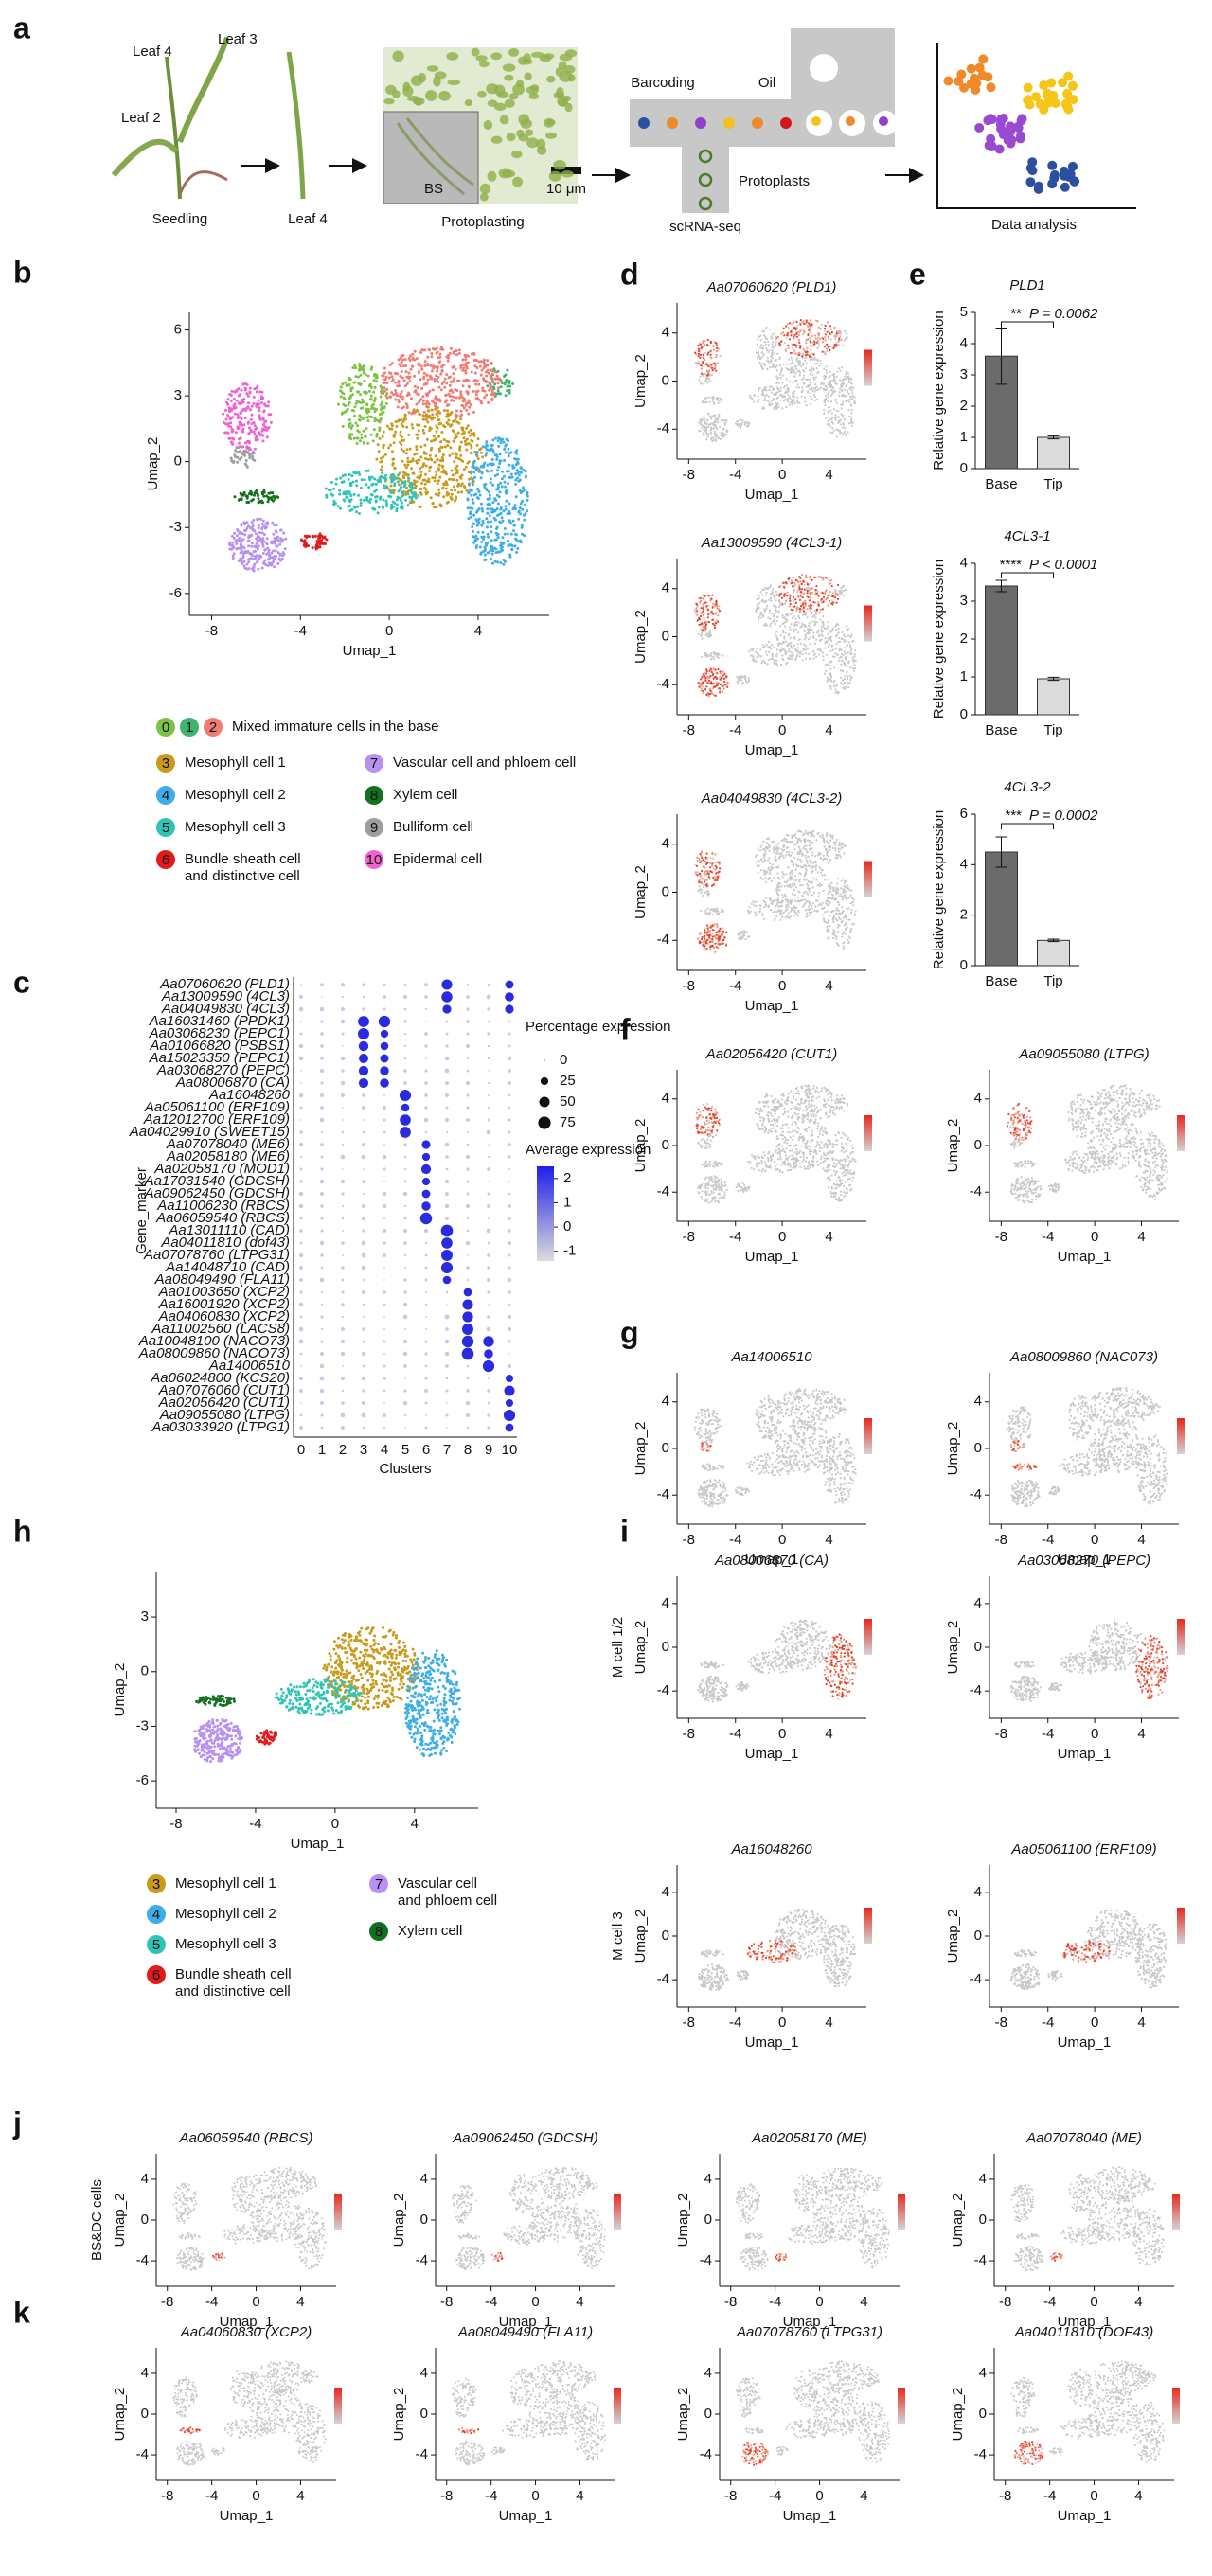 This screenshot has height=2576, width=1212. Describe the element at coordinates (964, 601) in the screenshot. I see `y-tick-label: 3` at that location.